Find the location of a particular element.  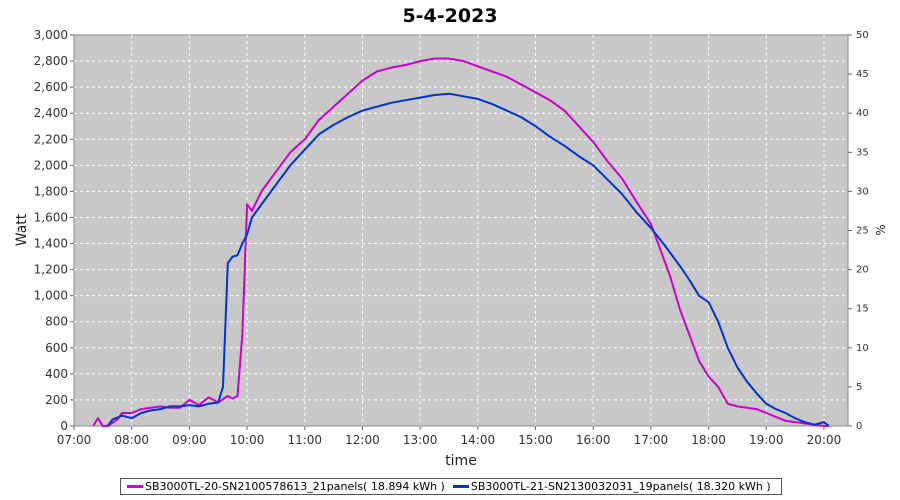

x-tick-label: 10:00 is located at coordinates (247, 440).